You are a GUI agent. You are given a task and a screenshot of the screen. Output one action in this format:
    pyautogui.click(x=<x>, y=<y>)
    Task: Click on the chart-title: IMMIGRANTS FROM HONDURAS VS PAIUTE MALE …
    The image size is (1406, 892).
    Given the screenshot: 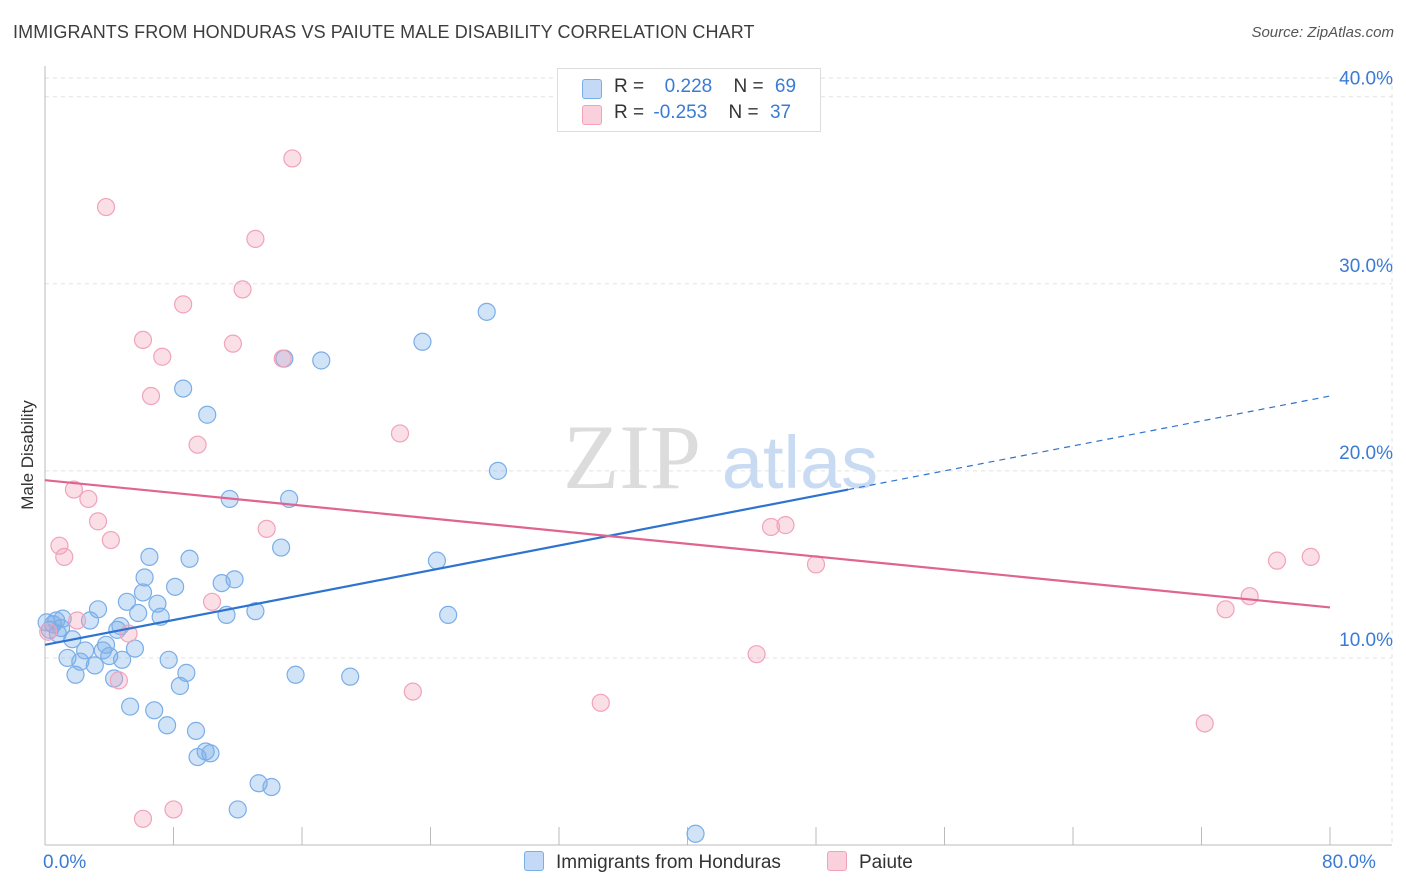 What is the action you would take?
    pyautogui.click(x=384, y=32)
    